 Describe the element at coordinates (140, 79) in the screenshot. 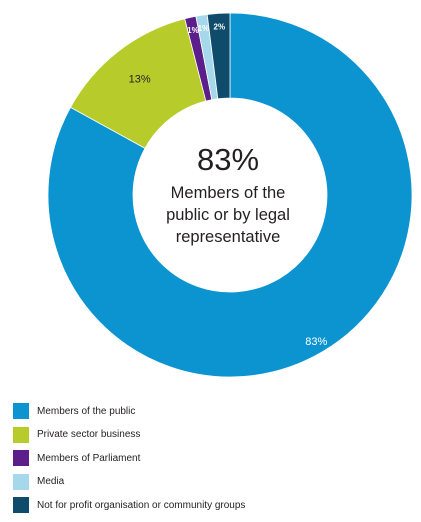

I see `slice-label-private-sector: 13%` at that location.